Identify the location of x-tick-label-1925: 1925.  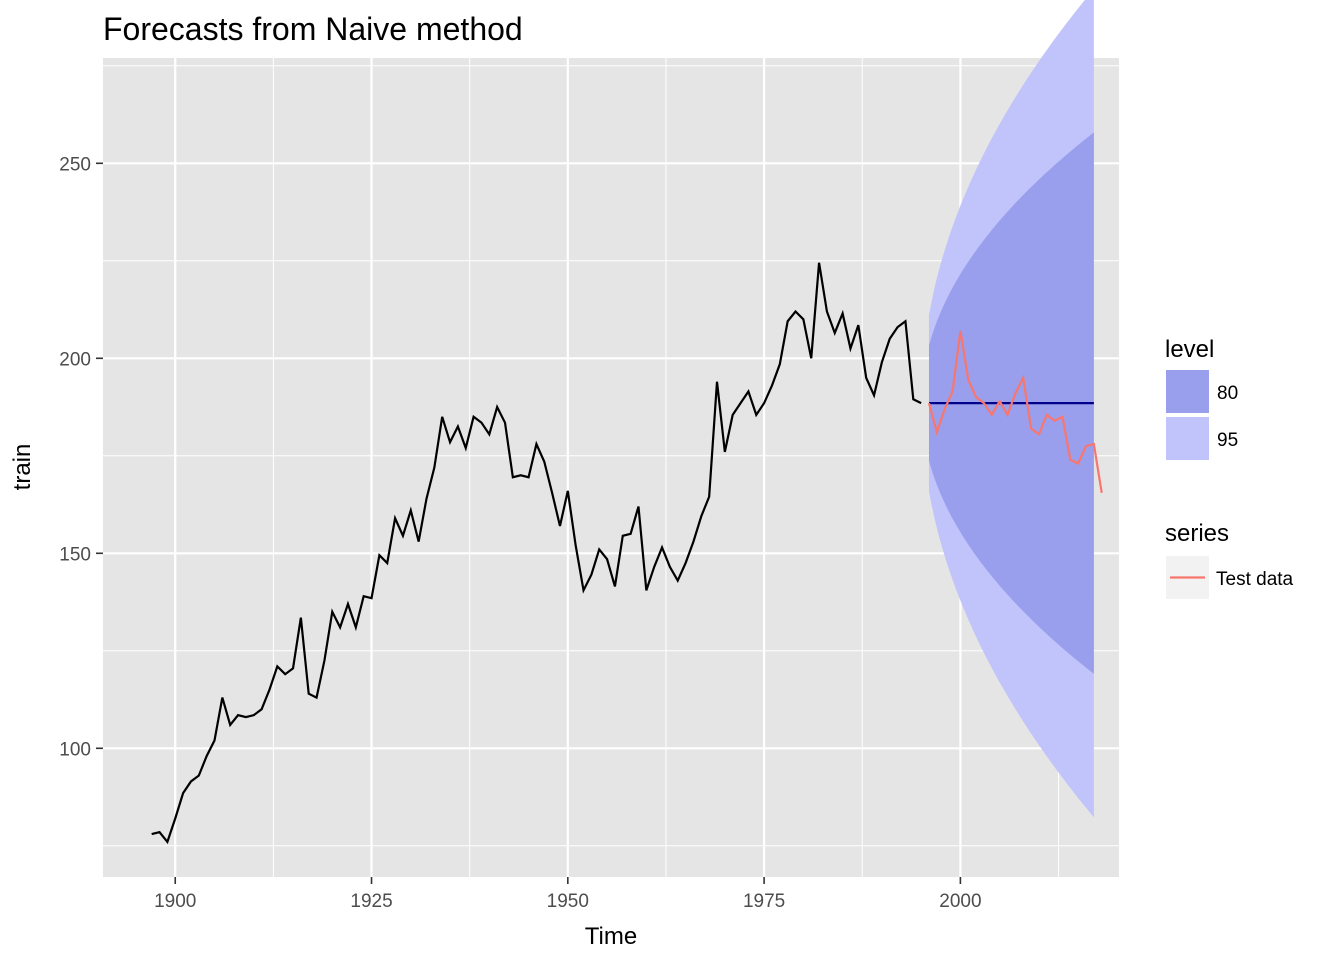
(371, 901).